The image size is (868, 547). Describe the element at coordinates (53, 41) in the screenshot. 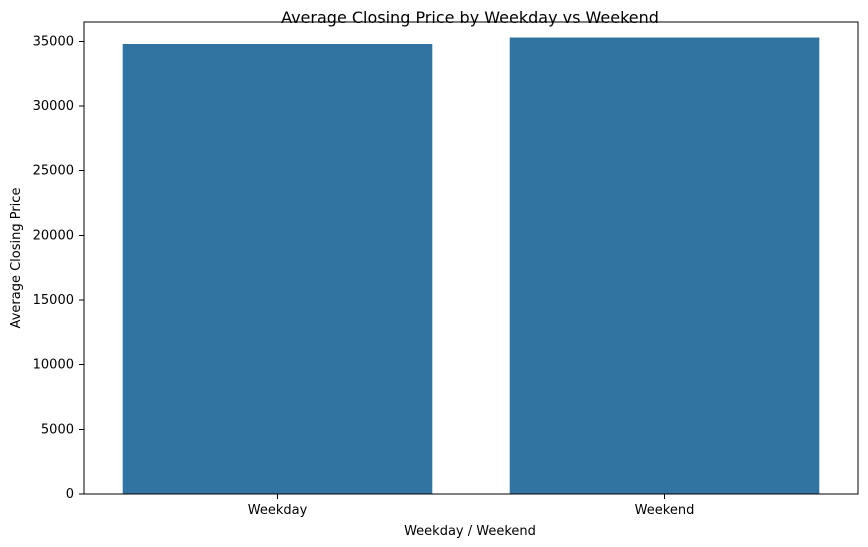

I see `y-tick-label: 35000` at that location.